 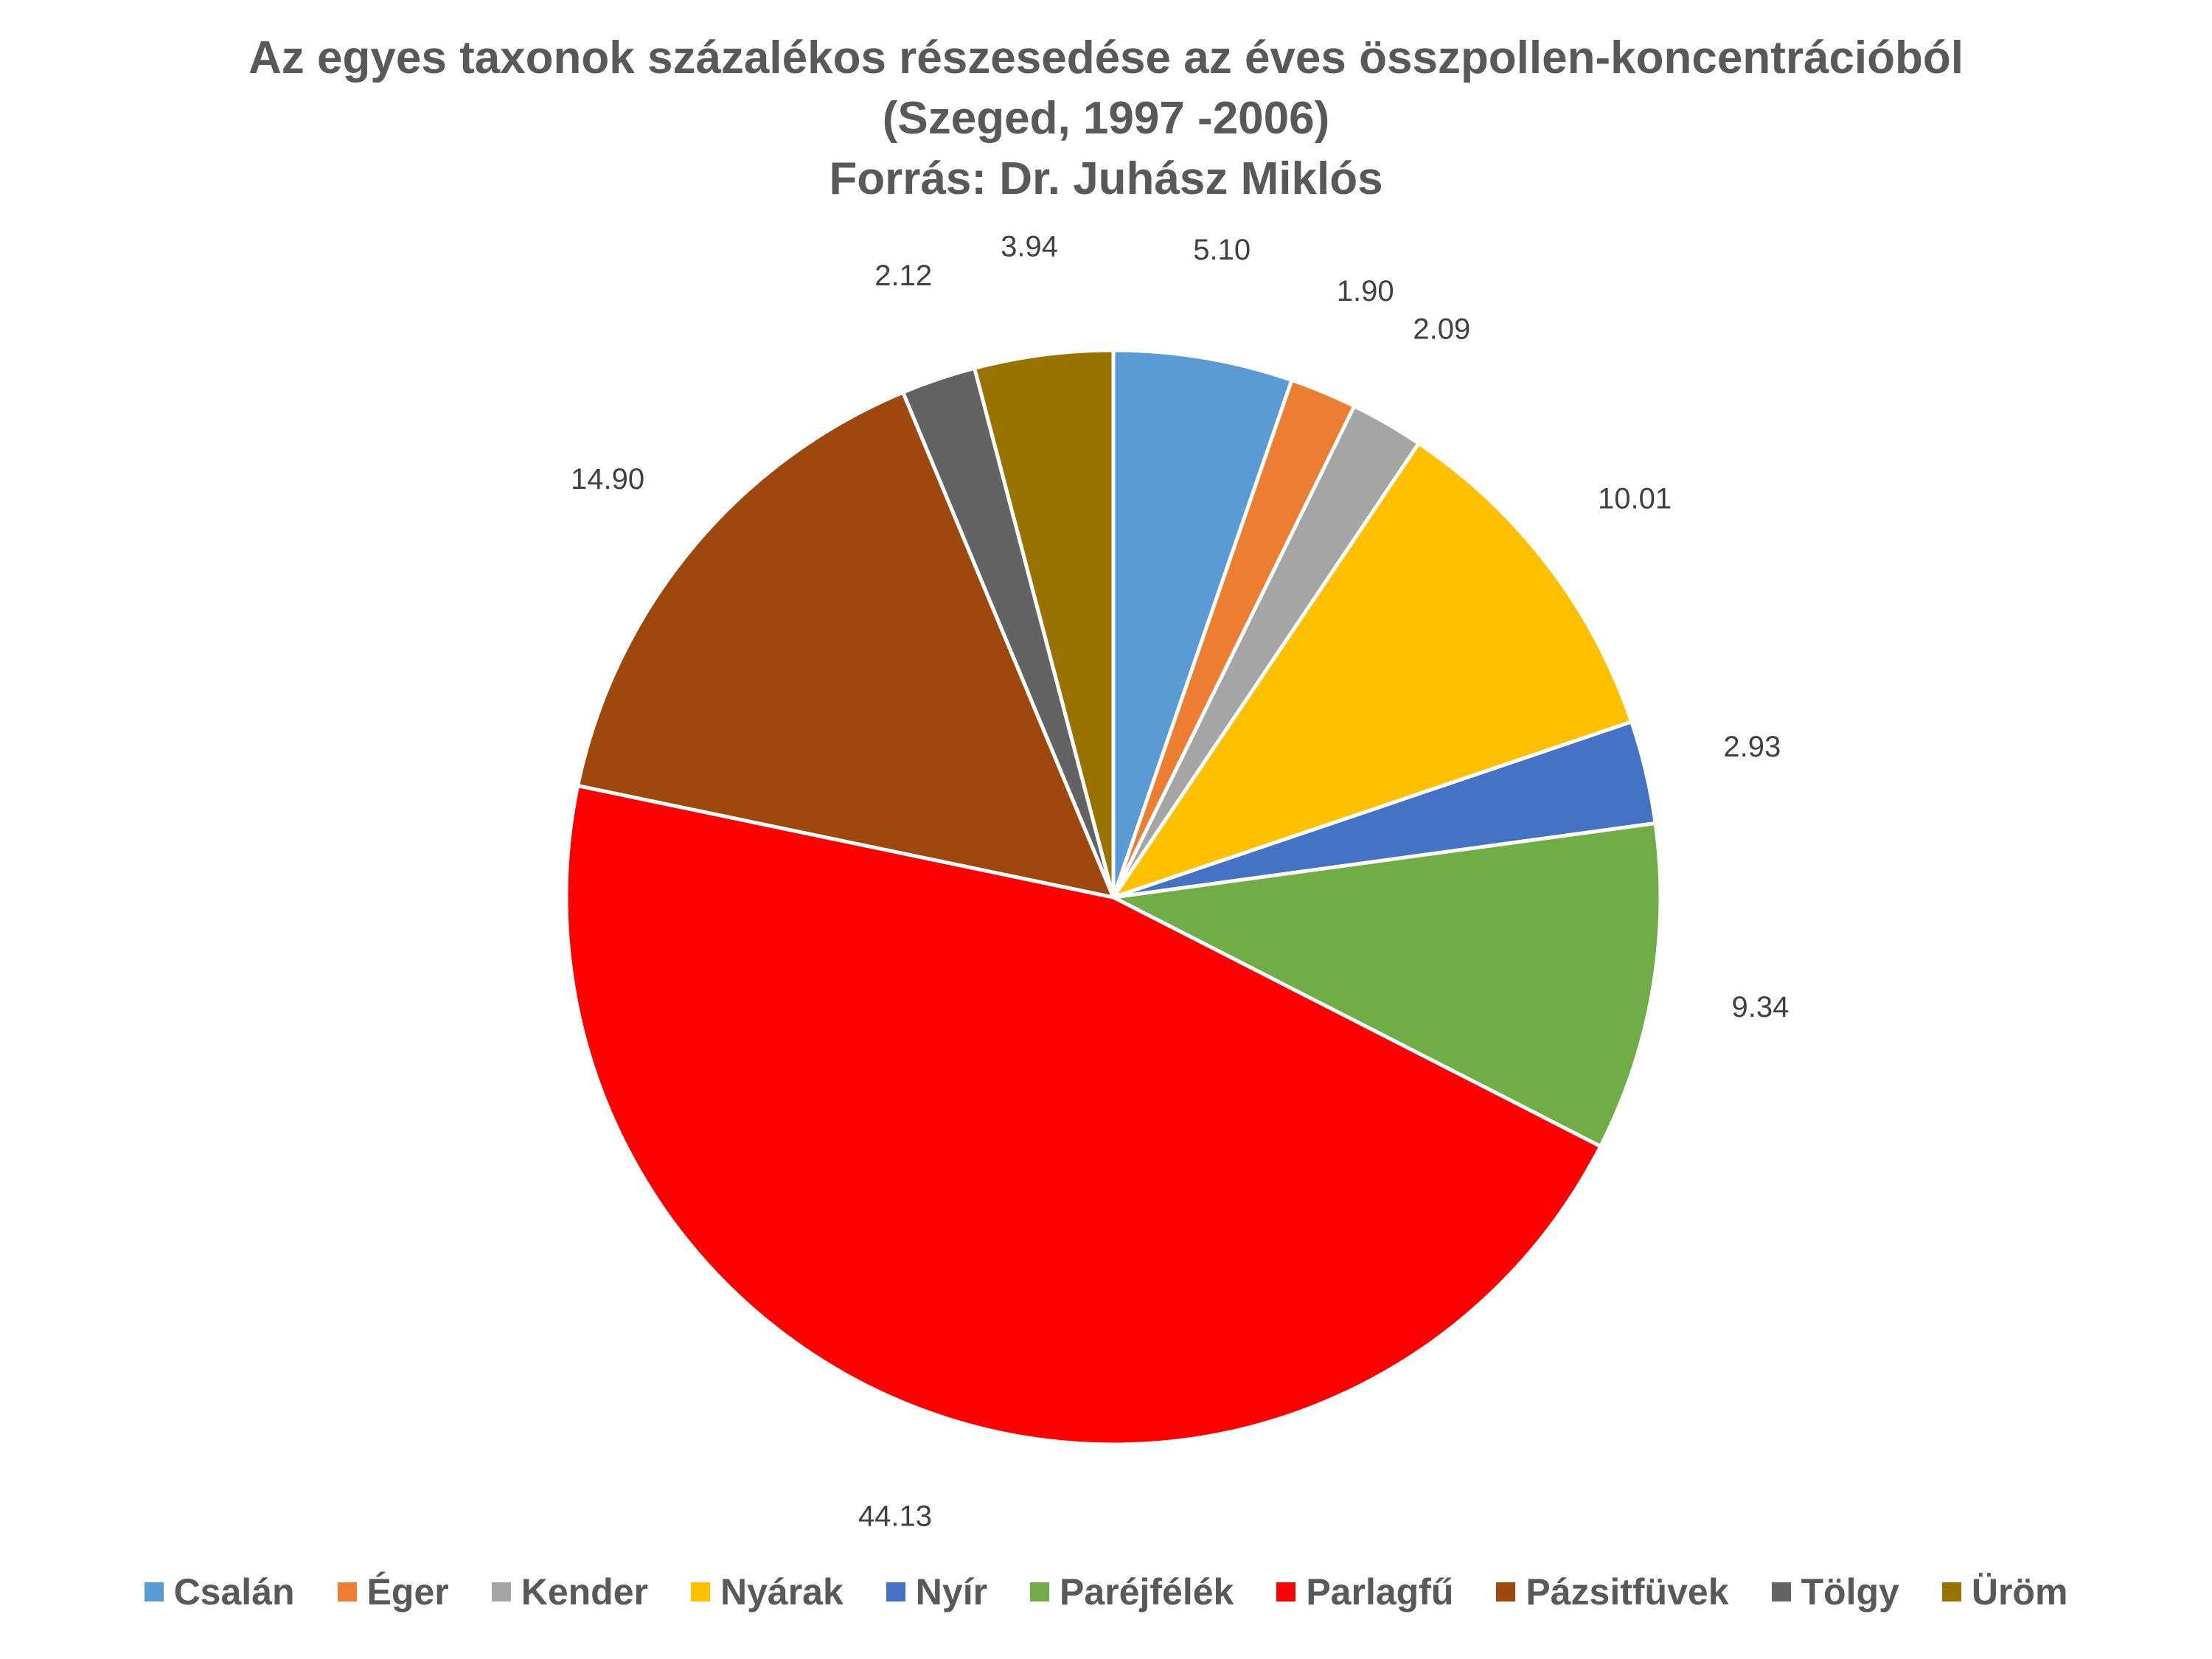 I want to click on data-label-pazsitfuvek: 14.90, so click(x=607, y=479).